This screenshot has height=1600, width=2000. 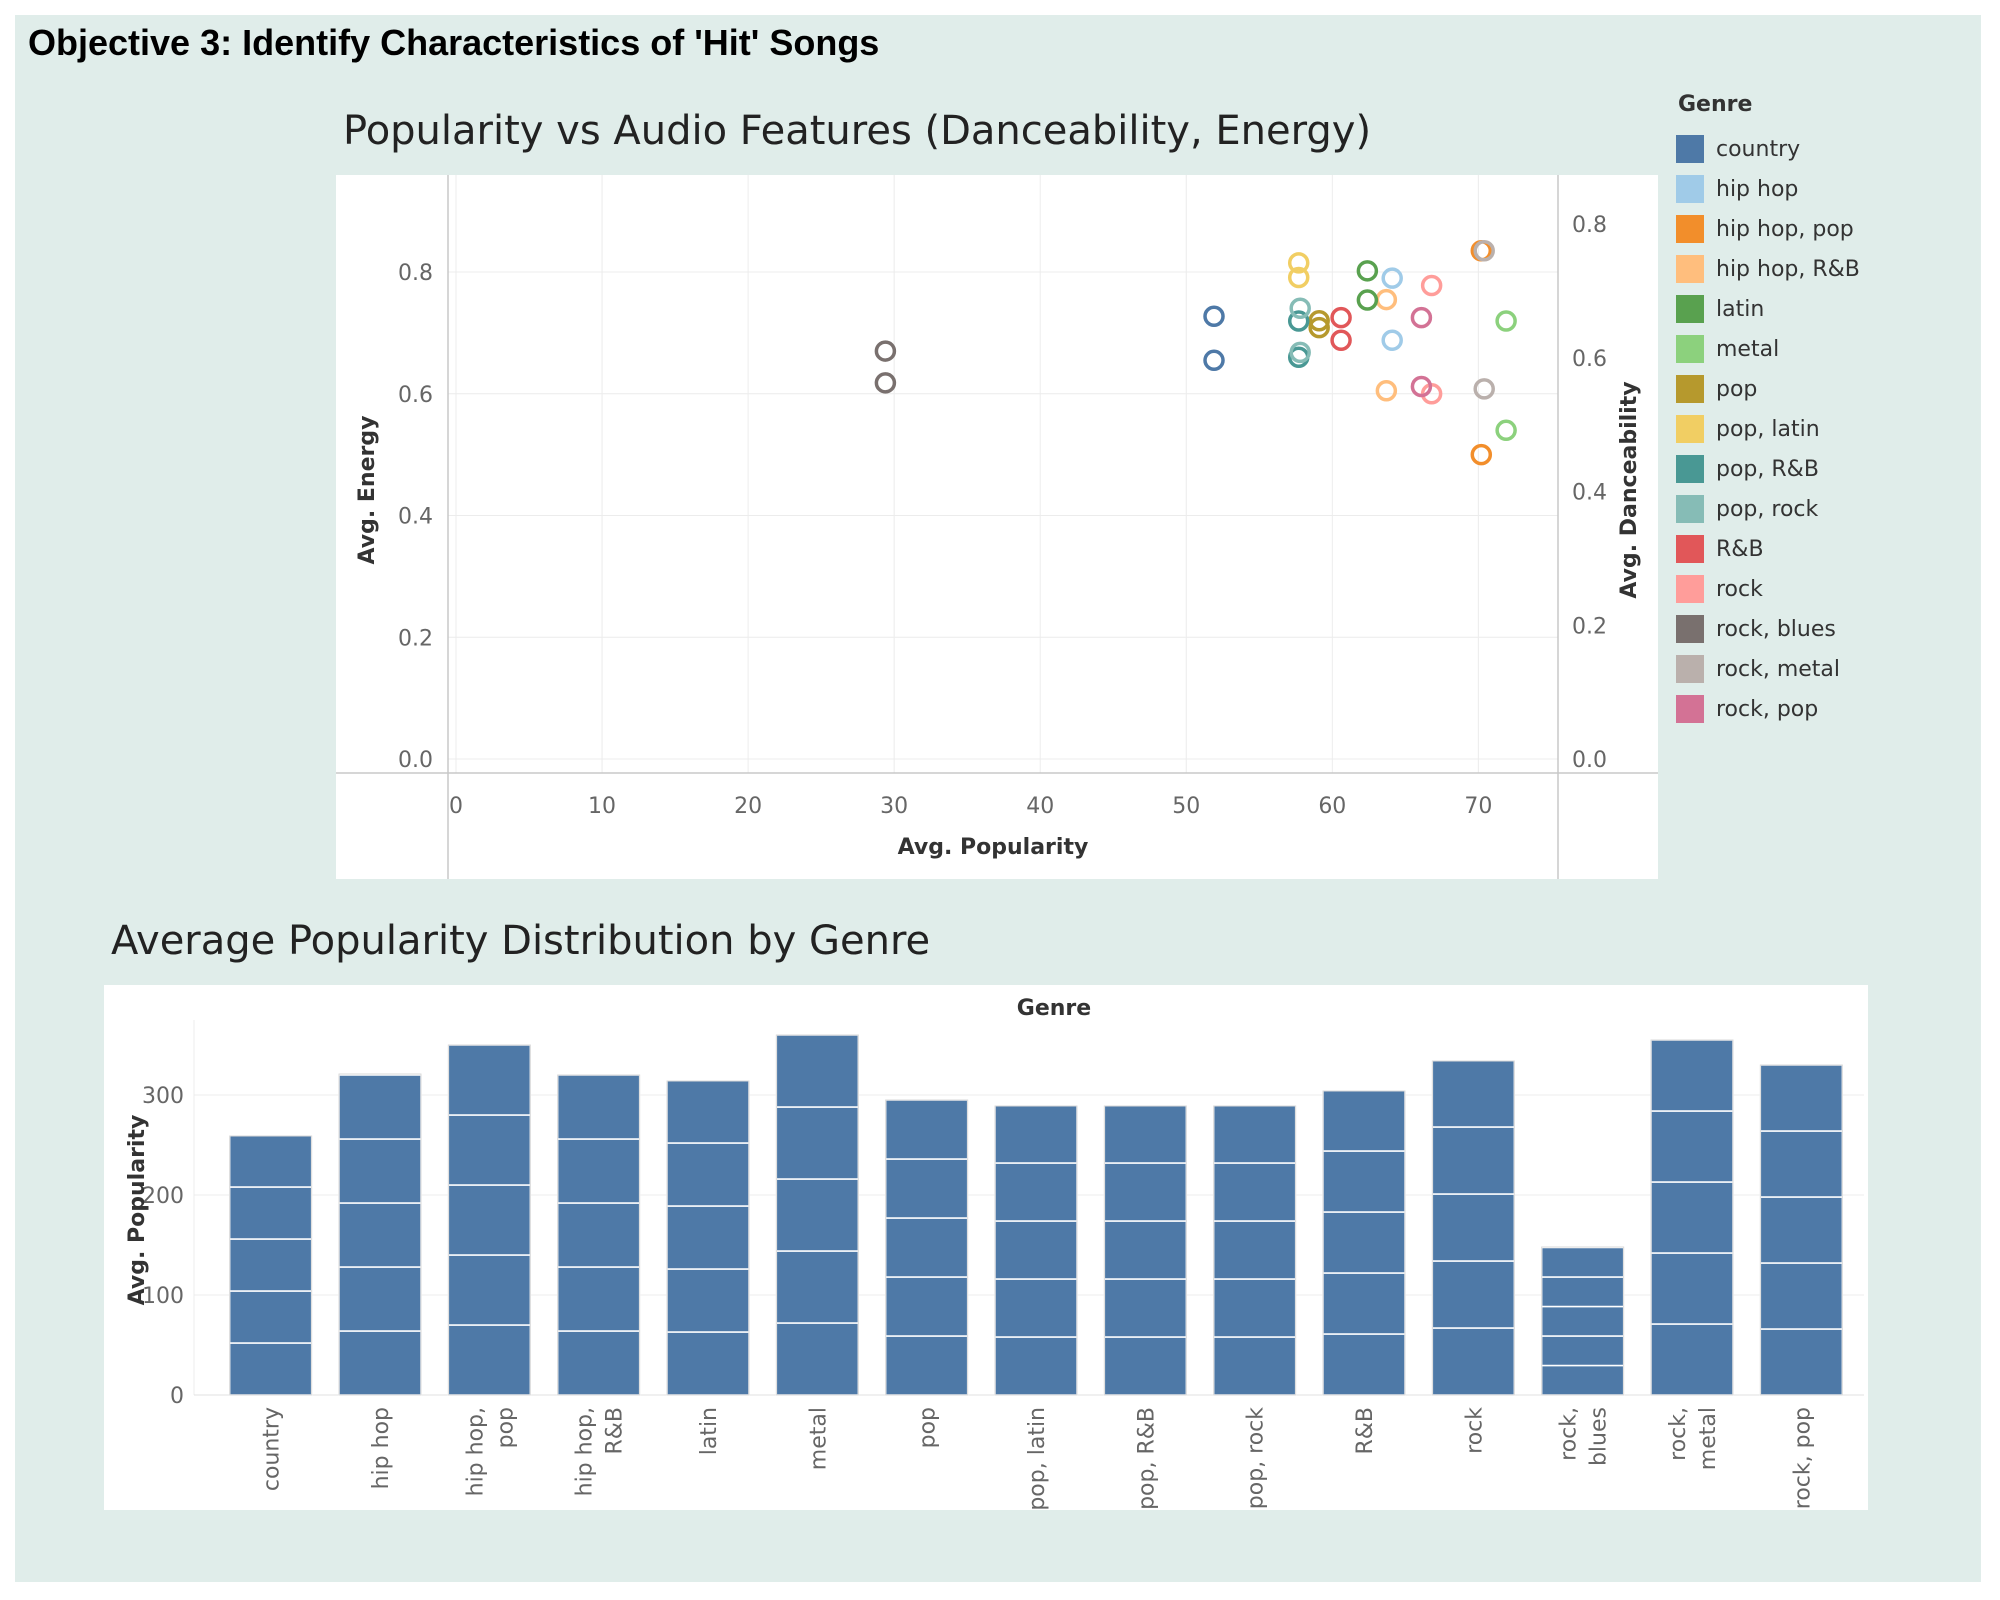 What do you see at coordinates (1298, 277) in the screenshot?
I see `point-danceability-pop-latin` at bounding box center [1298, 277].